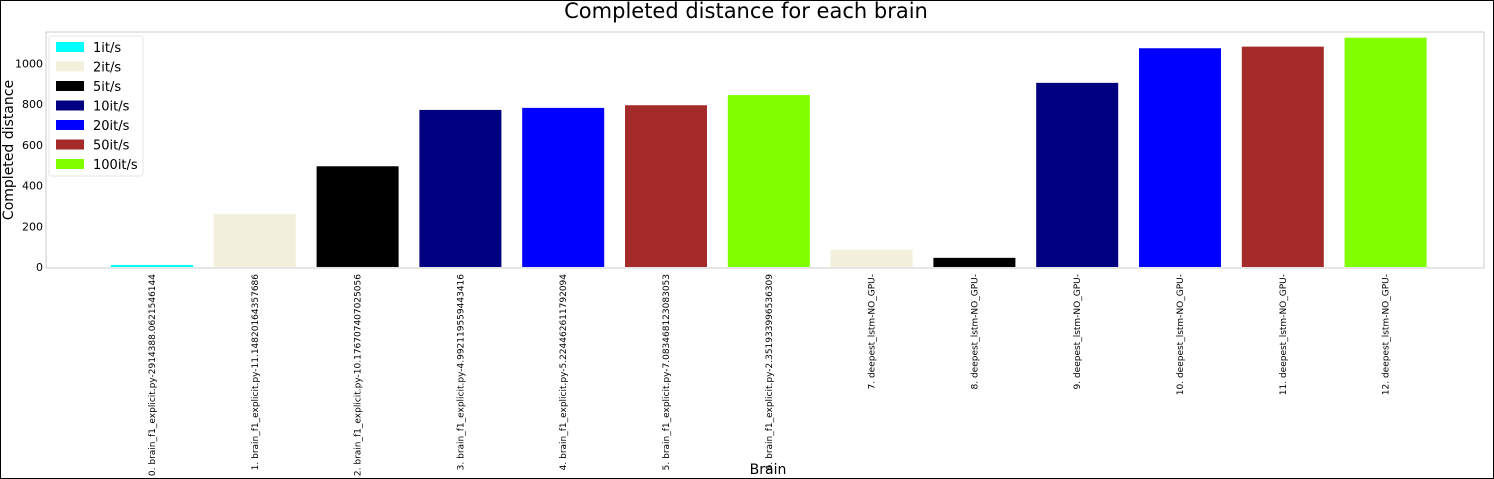 This screenshot has width=1494, height=479. What do you see at coordinates (746, 11) in the screenshot?
I see `chart-title: Completed distance for each brain` at bounding box center [746, 11].